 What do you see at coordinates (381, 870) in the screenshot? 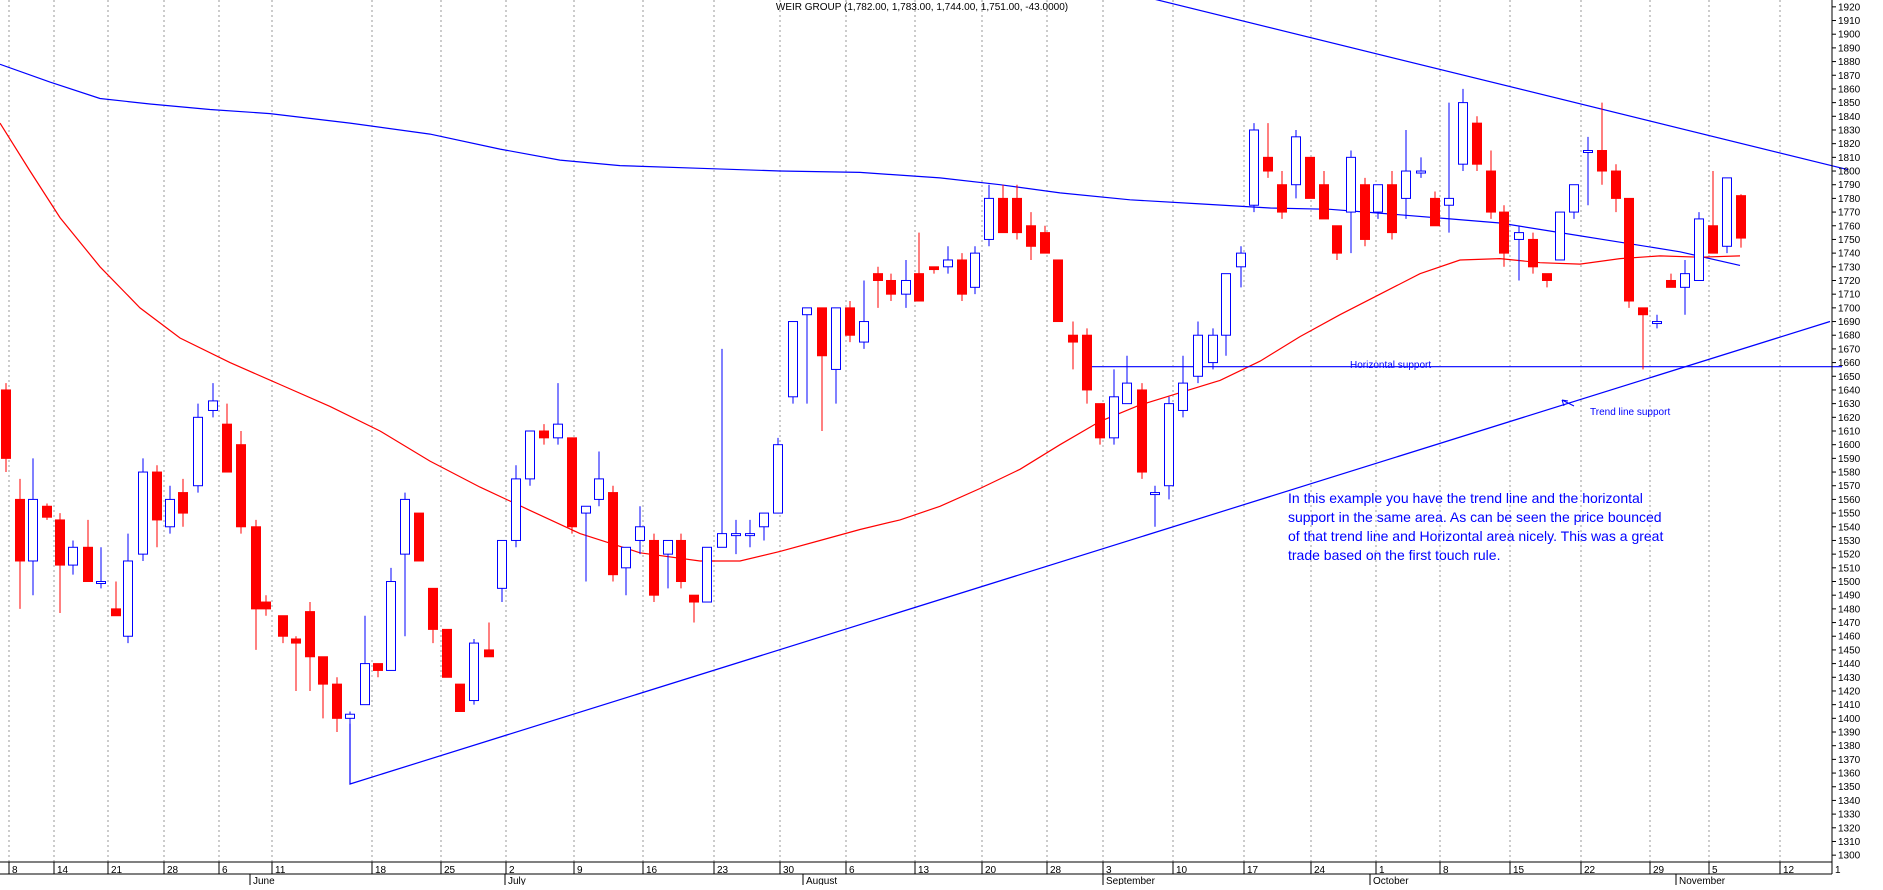
I see `x-tick-label: 18` at bounding box center [381, 870].